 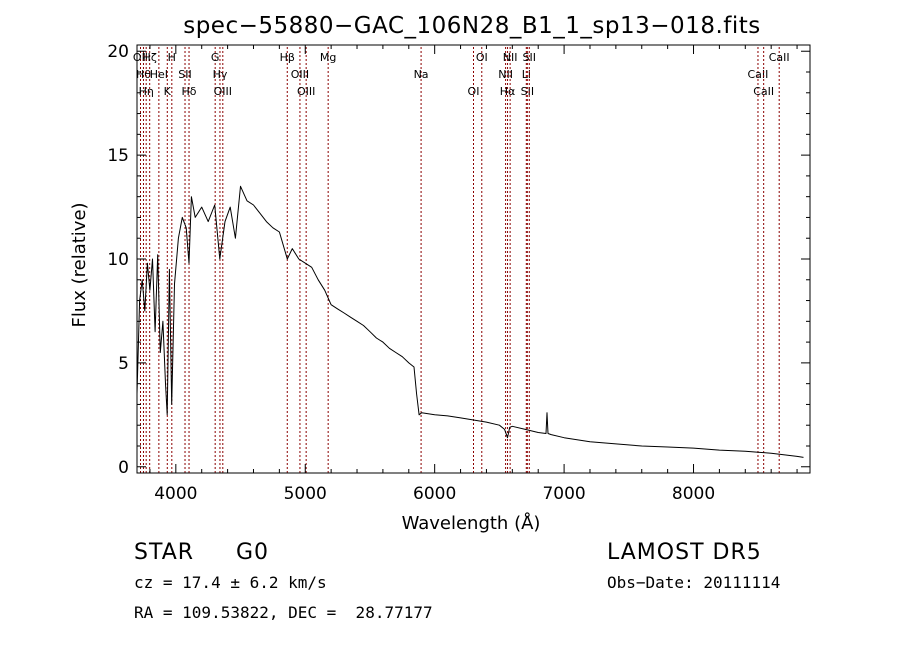 I want to click on line-marker-label: Hη, so click(x=146, y=91).